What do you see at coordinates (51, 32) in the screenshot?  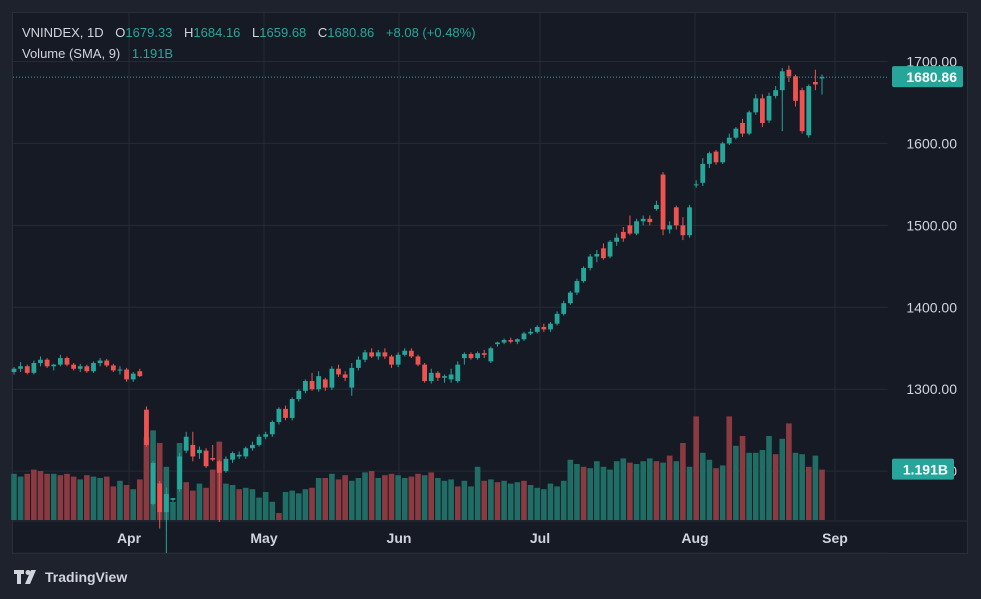 I see `symbol-name: VNINDEX` at bounding box center [51, 32].